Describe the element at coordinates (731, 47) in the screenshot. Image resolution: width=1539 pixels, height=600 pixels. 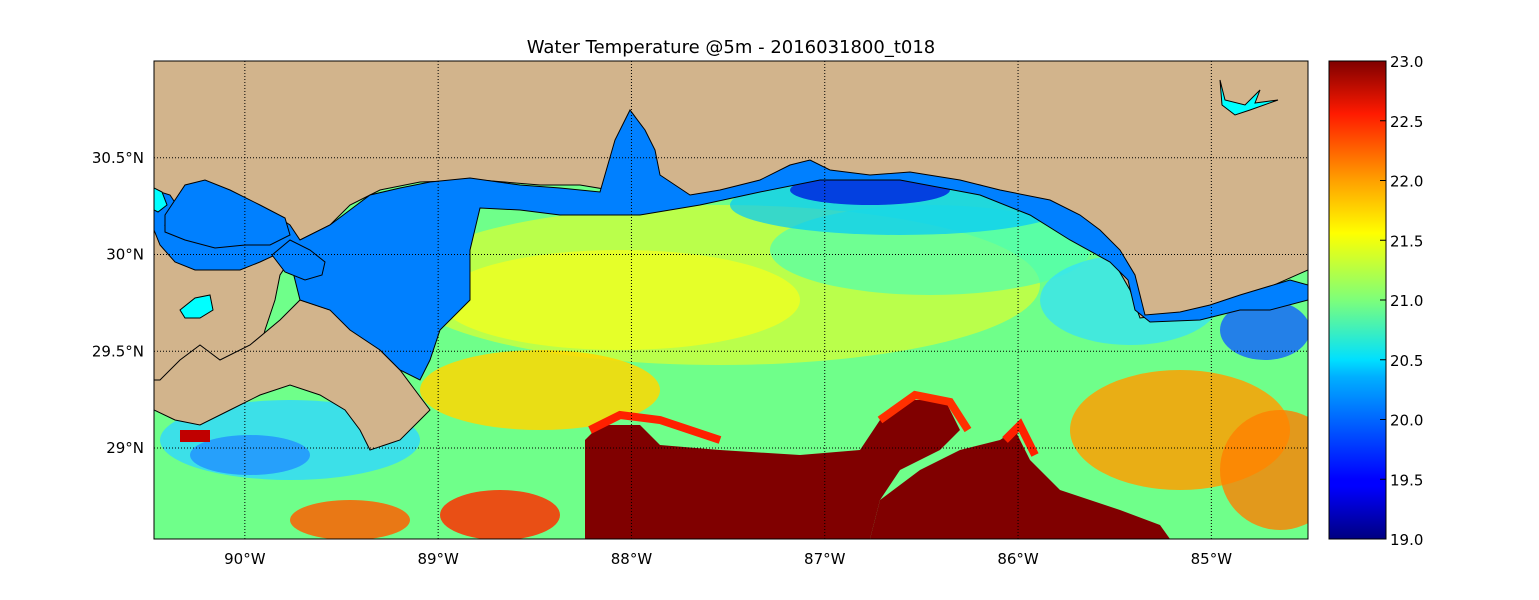
I see `chart-title: Water Temperature @5m - 2016031800_t018` at that location.